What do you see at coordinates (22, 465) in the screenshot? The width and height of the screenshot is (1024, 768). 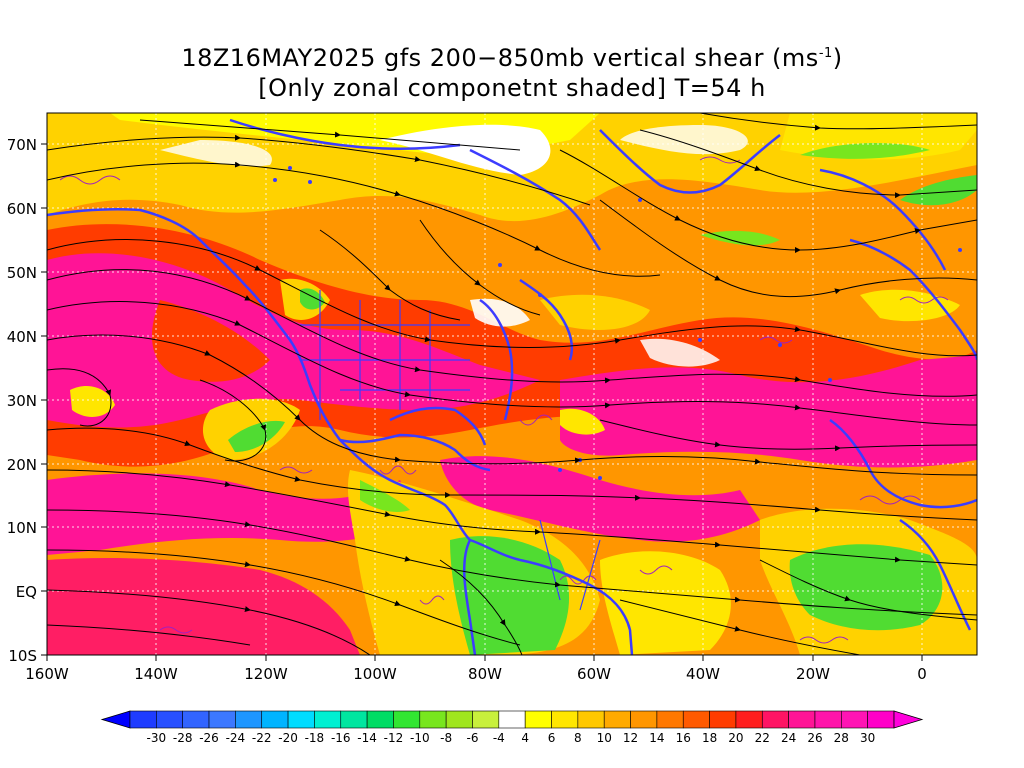 I see `lat-label: 20N` at bounding box center [22, 465].